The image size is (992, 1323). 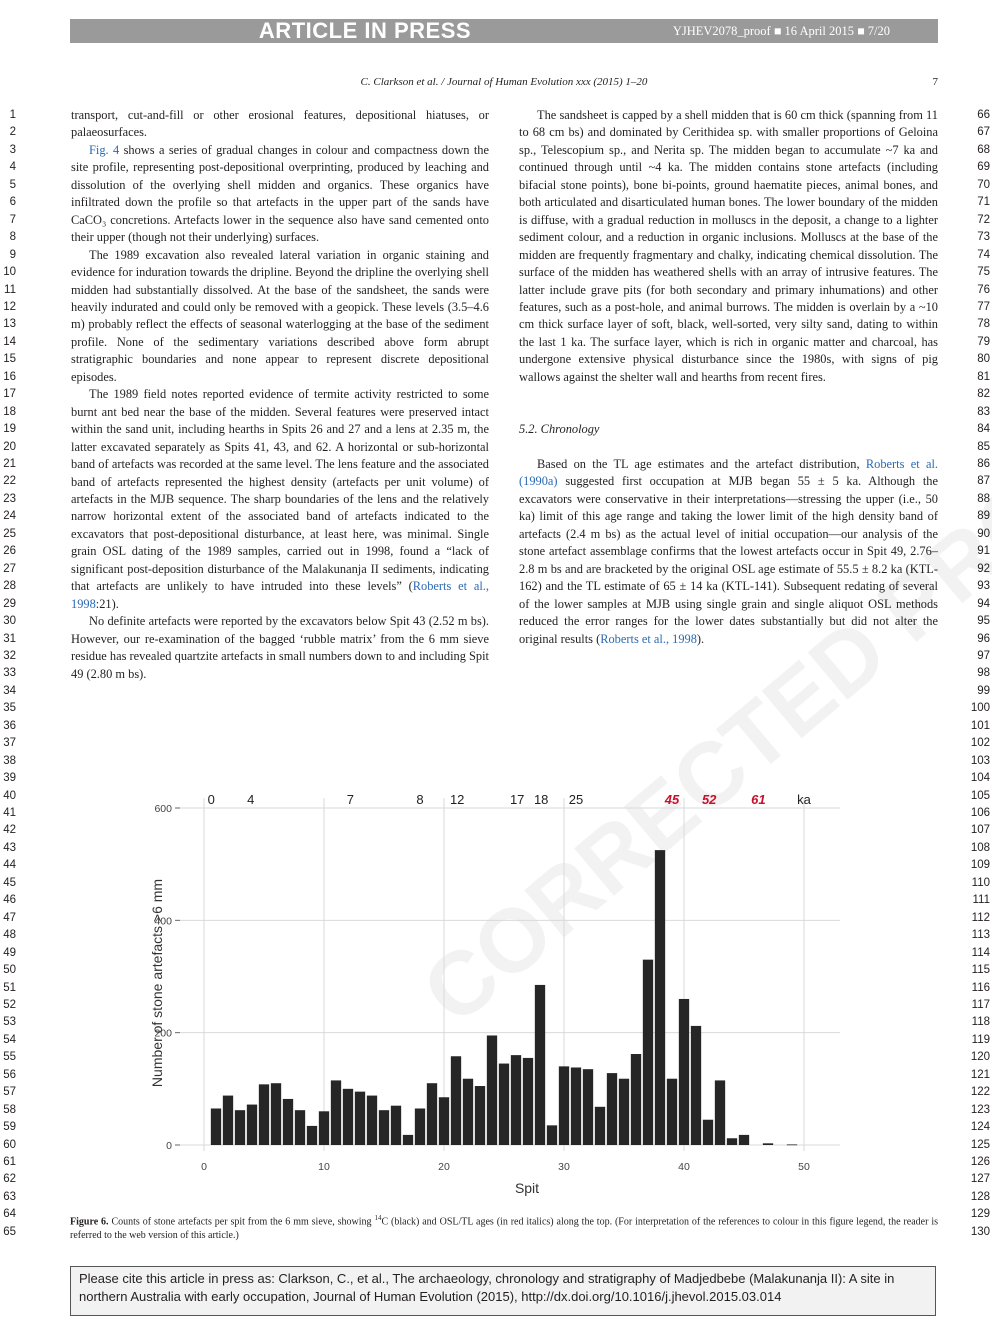 I want to click on age-label-14c: 0, so click(x=211, y=799).